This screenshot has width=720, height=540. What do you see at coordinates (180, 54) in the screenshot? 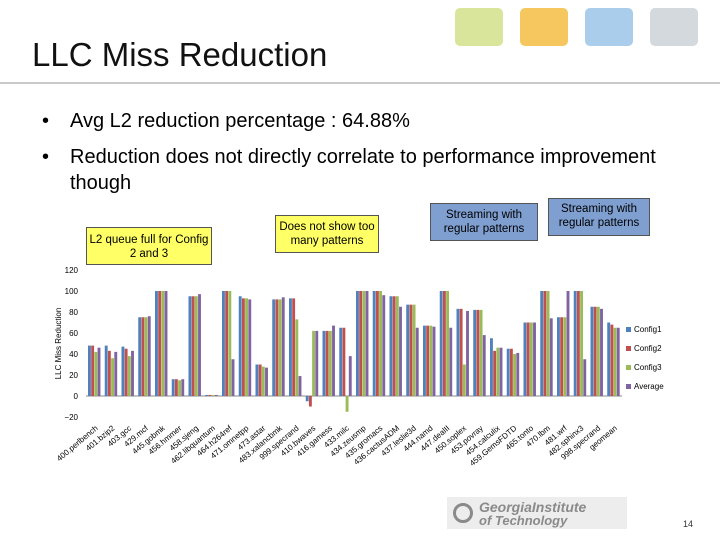
I see `slide-title: LLC Miss Reduction` at bounding box center [180, 54].